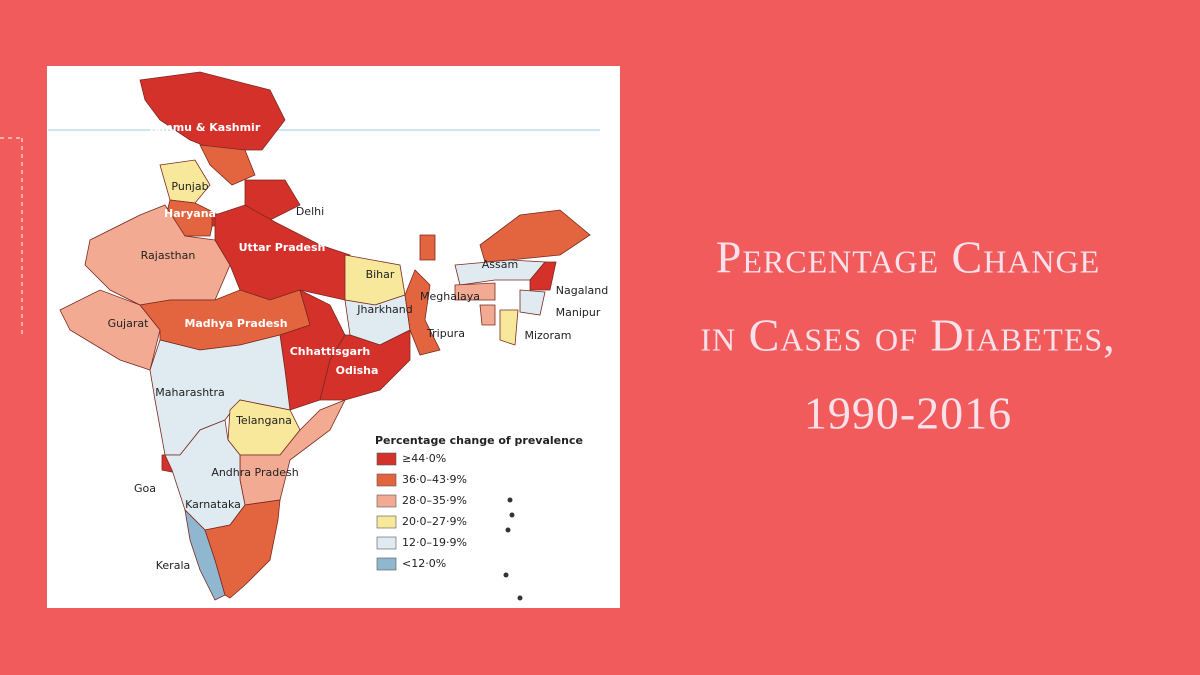 The height and width of the screenshot is (675, 1200). What do you see at coordinates (547, 335) in the screenshot?
I see `state-label: Mizoram` at bounding box center [547, 335].